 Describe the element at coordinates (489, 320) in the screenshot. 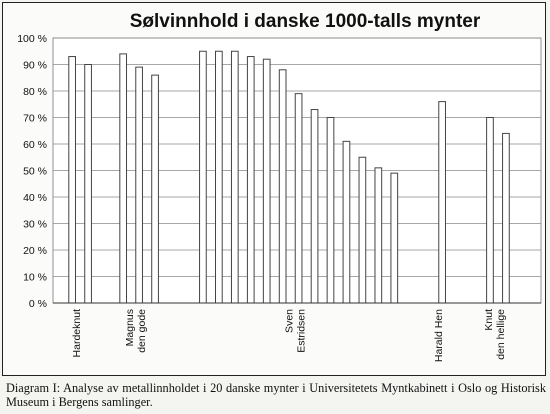

I see `x-group-label-line: Knut` at that location.